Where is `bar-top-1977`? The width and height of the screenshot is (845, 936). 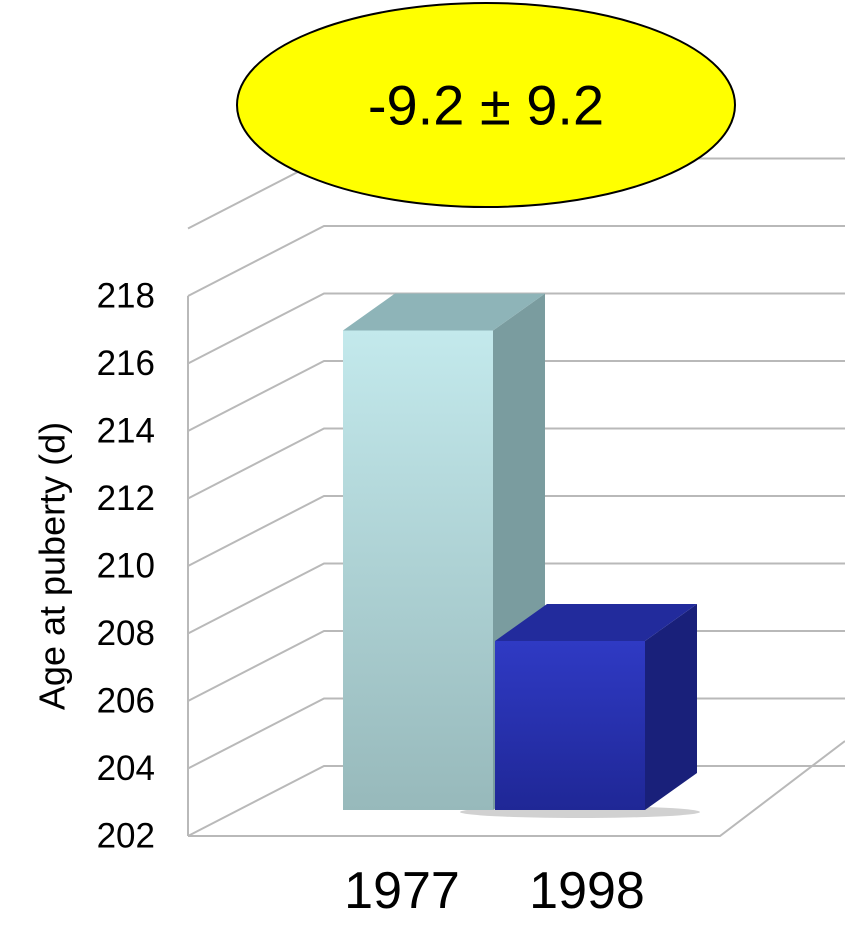 bar-top-1977 is located at coordinates (444, 312).